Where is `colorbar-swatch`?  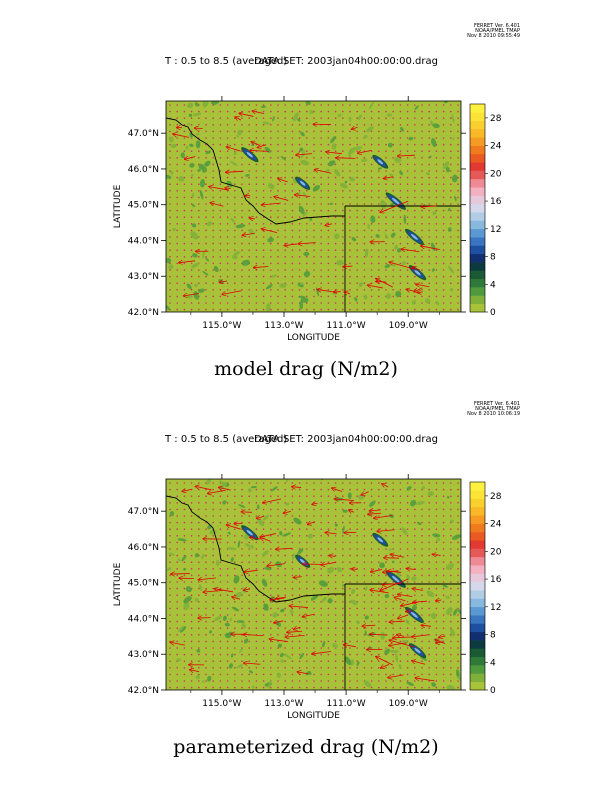 colorbar-swatch is located at coordinates (477, 628).